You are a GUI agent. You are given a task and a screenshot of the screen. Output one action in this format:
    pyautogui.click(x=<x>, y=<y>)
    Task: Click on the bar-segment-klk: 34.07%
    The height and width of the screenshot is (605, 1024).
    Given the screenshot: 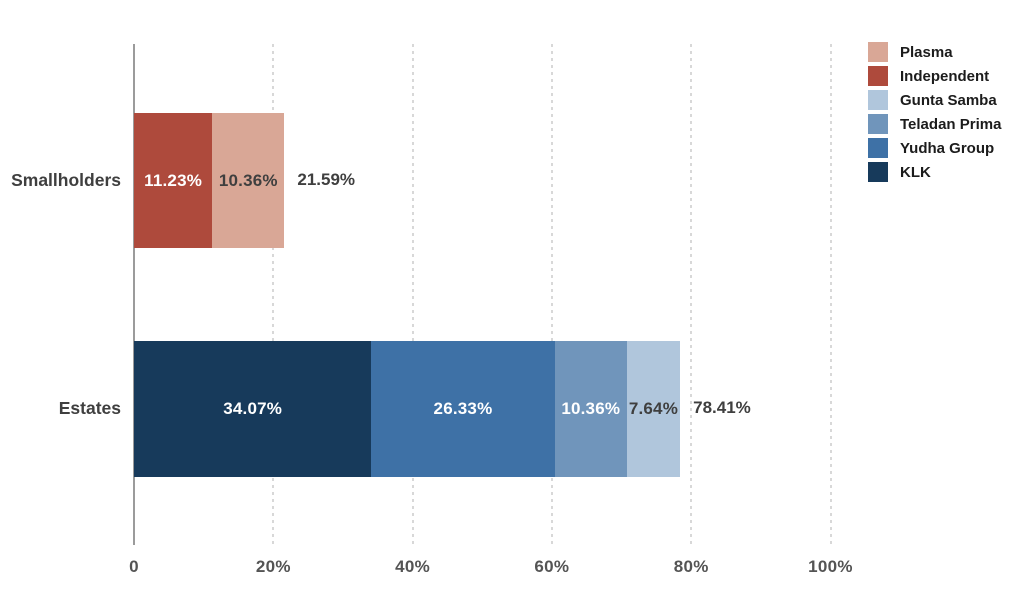 What is the action you would take?
    pyautogui.click(x=253, y=409)
    